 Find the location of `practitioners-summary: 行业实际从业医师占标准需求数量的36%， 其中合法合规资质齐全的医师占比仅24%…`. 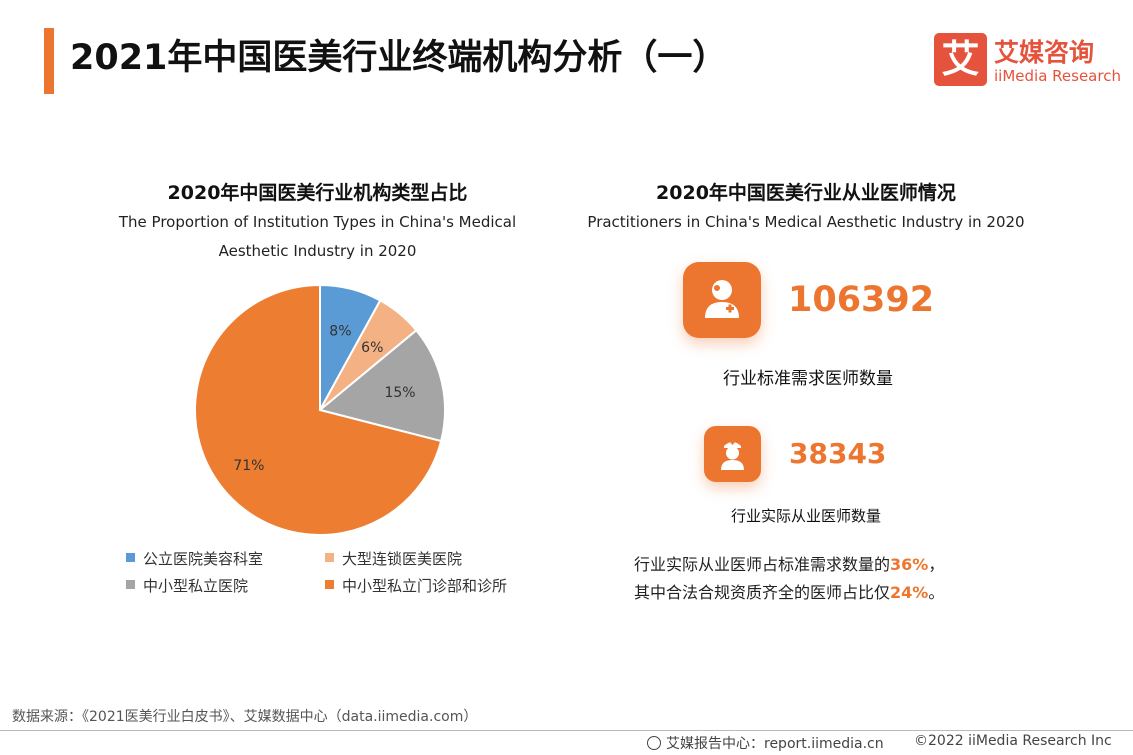

practitioners-summary: 行业实际从业医师占标准需求数量的36%， 其中合法合规资质齐全的医师占比仅24%… is located at coordinates (789, 579).